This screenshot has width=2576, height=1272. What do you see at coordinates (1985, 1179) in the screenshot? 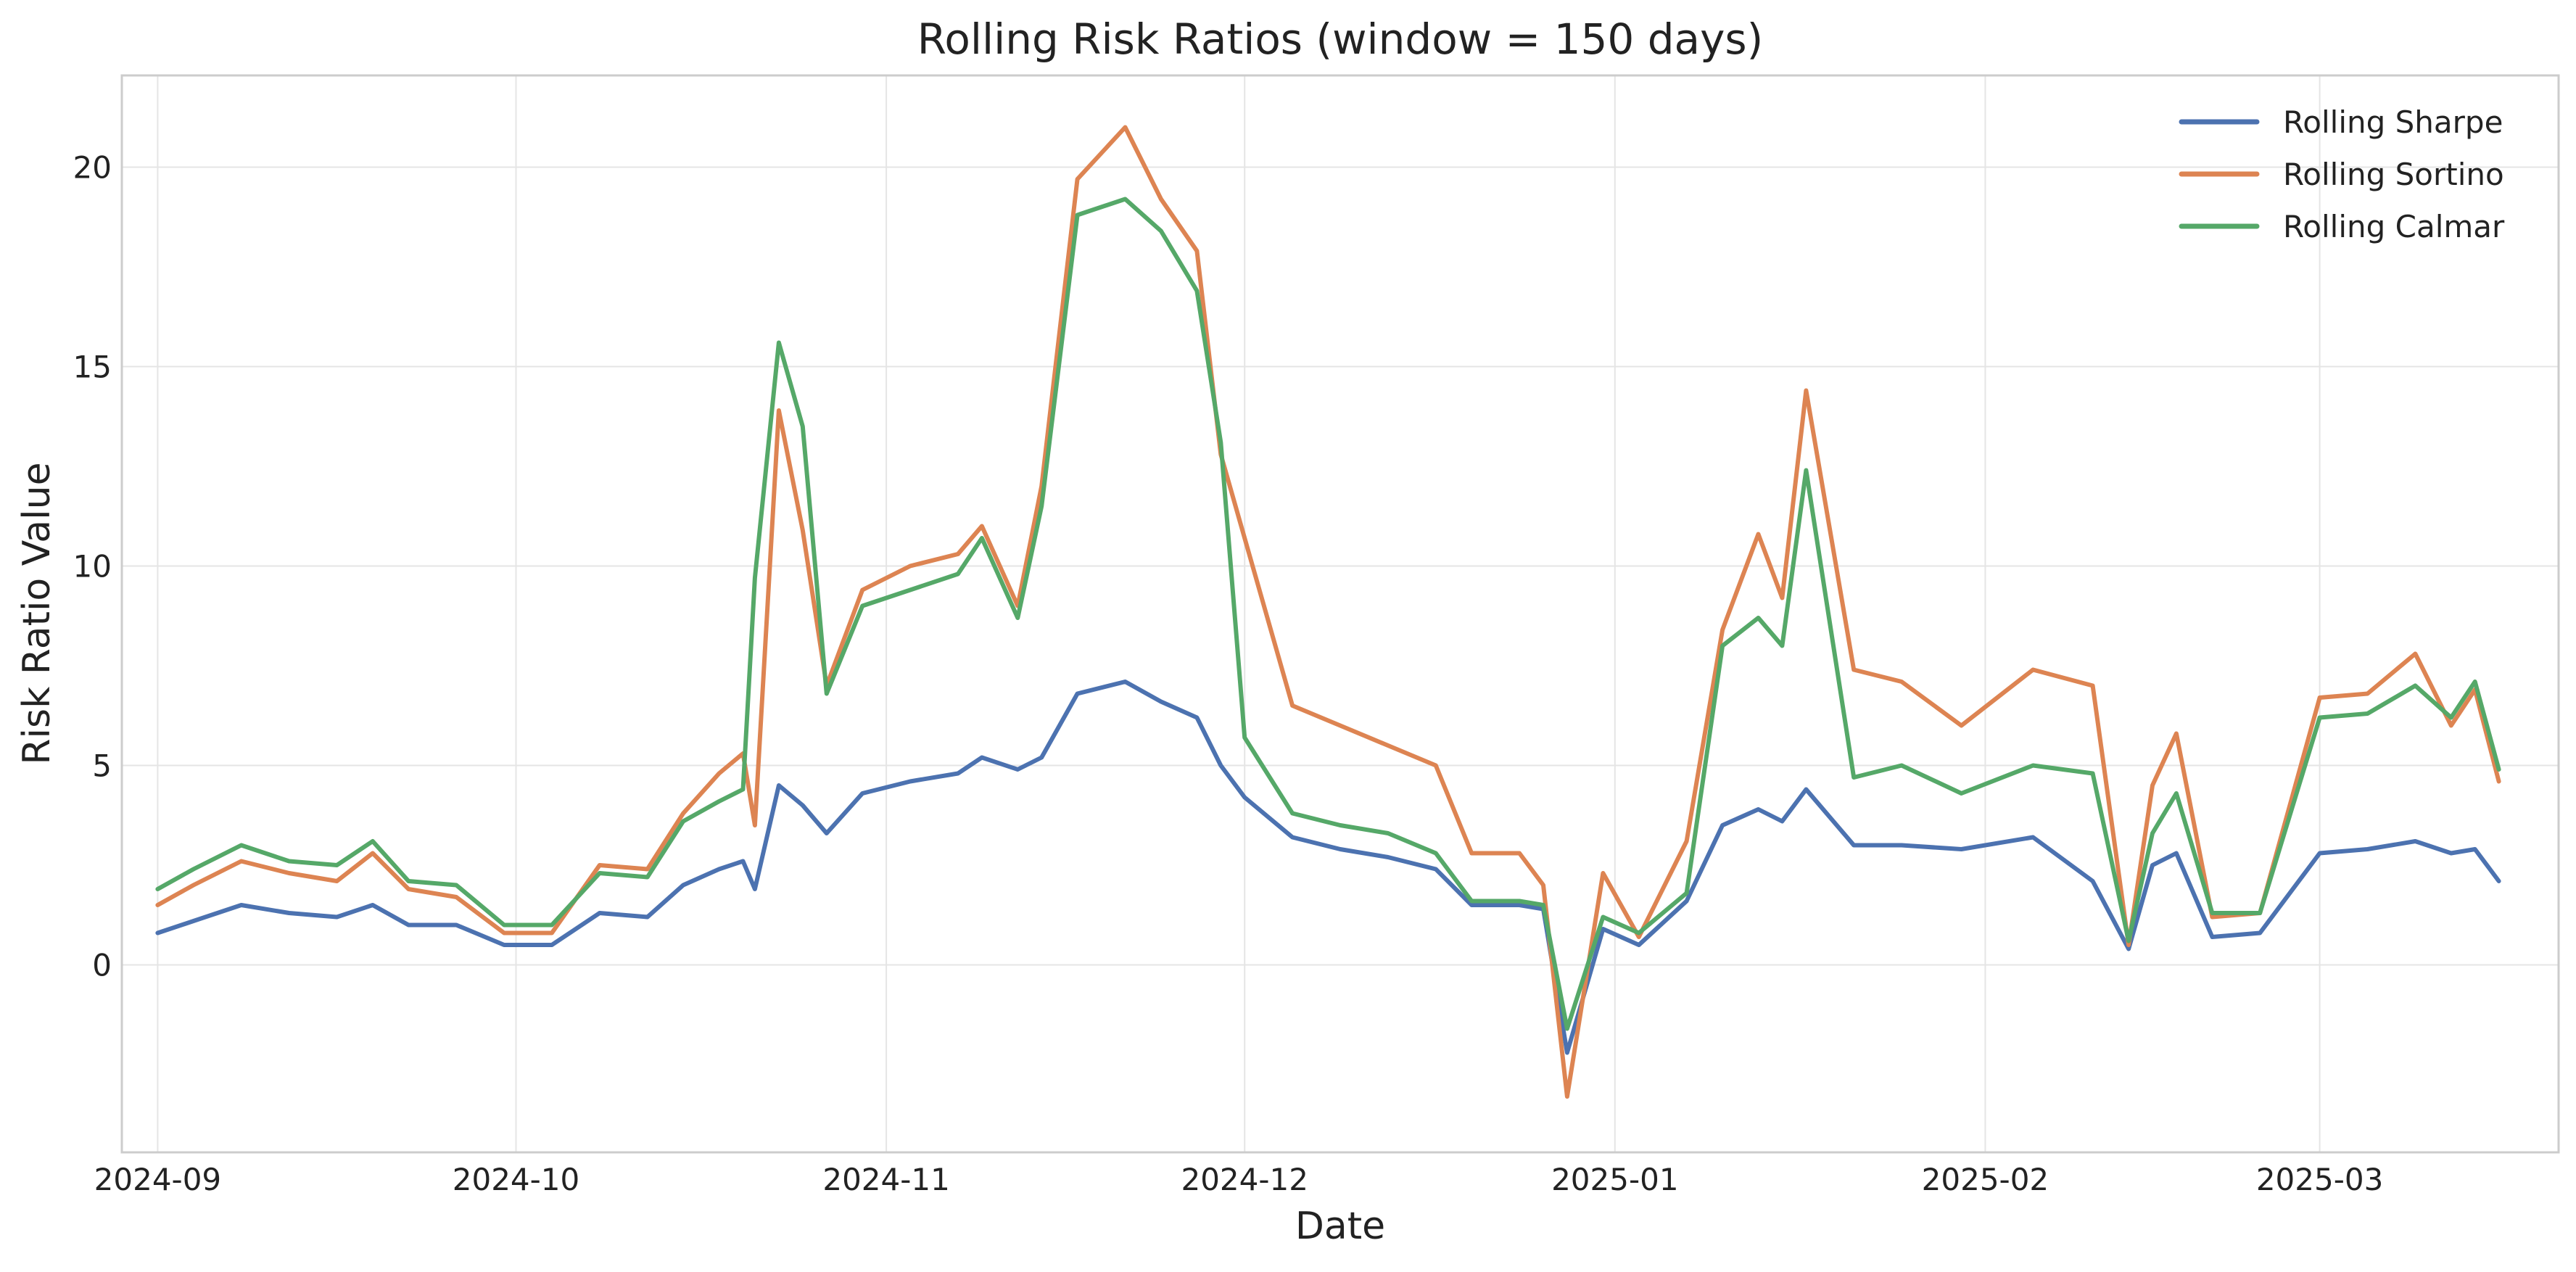
I see `x-tick-label: 2025-02` at bounding box center [1985, 1179].